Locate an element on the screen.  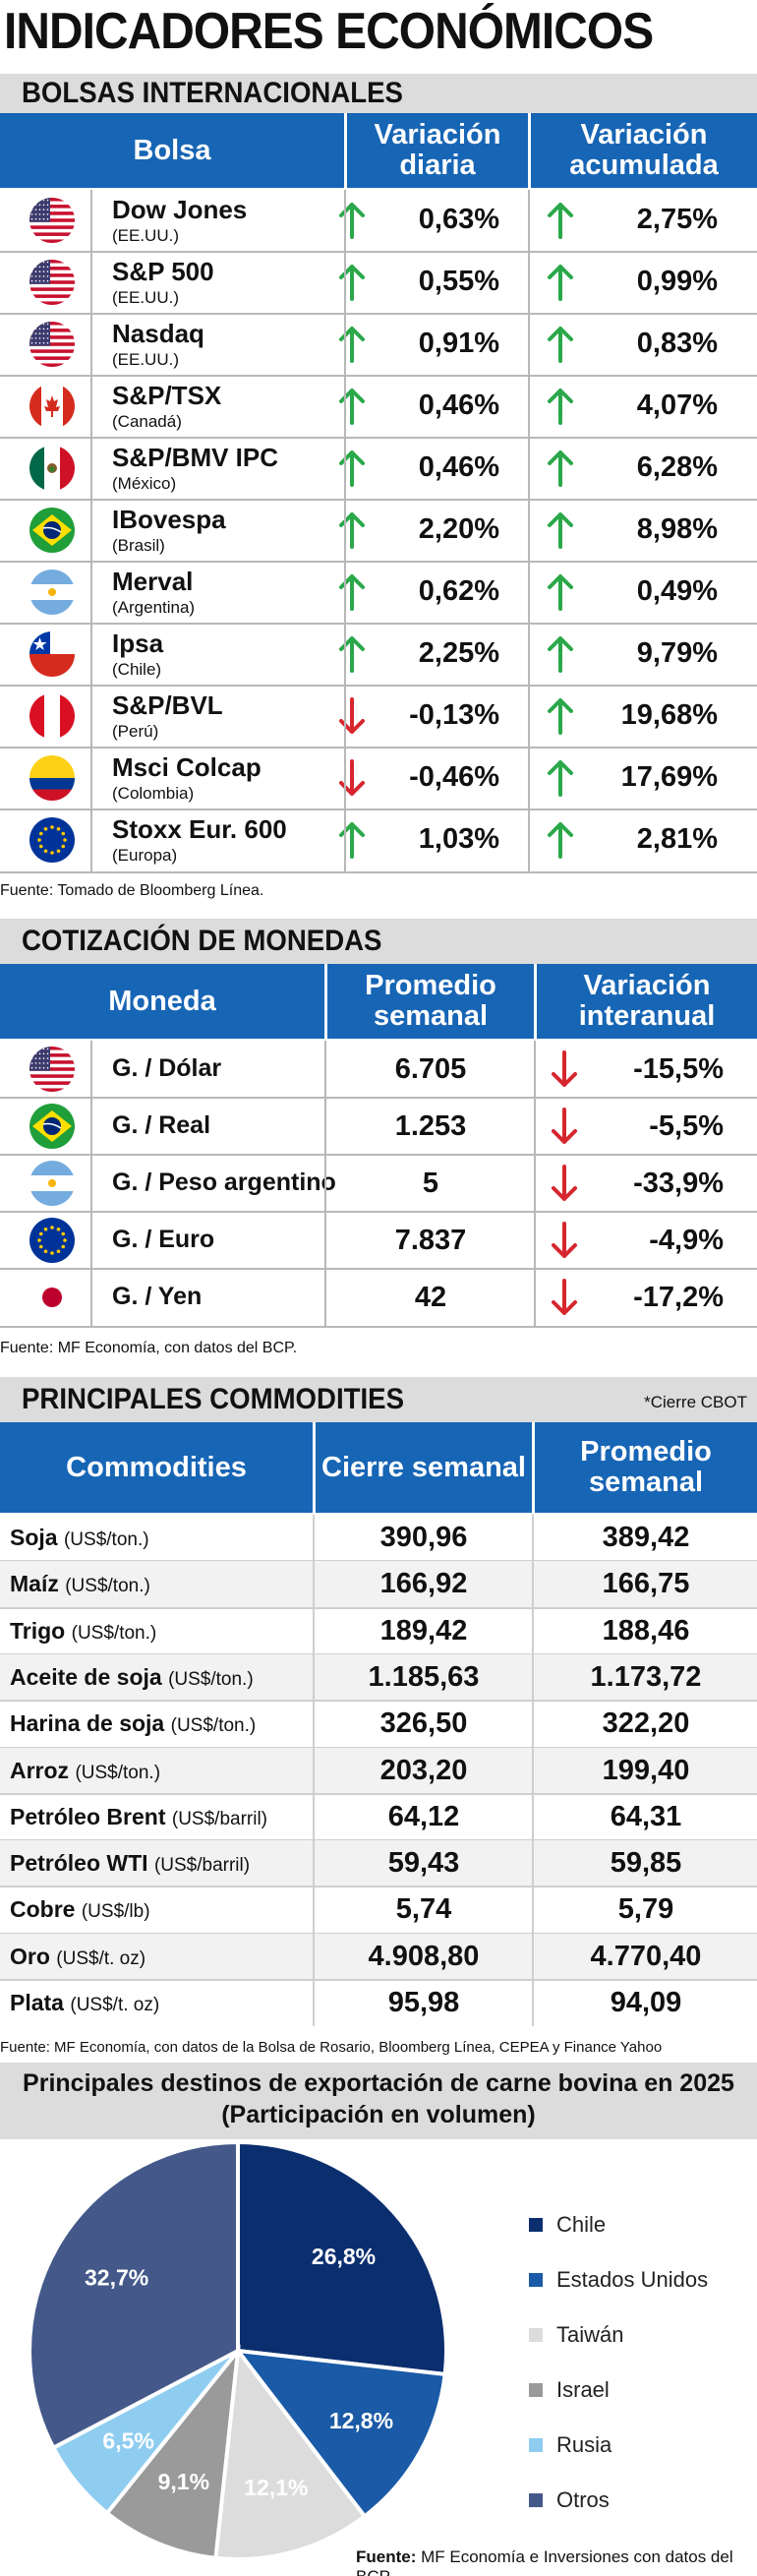
commodity-label: Soja is located at coordinates (34, 1538).